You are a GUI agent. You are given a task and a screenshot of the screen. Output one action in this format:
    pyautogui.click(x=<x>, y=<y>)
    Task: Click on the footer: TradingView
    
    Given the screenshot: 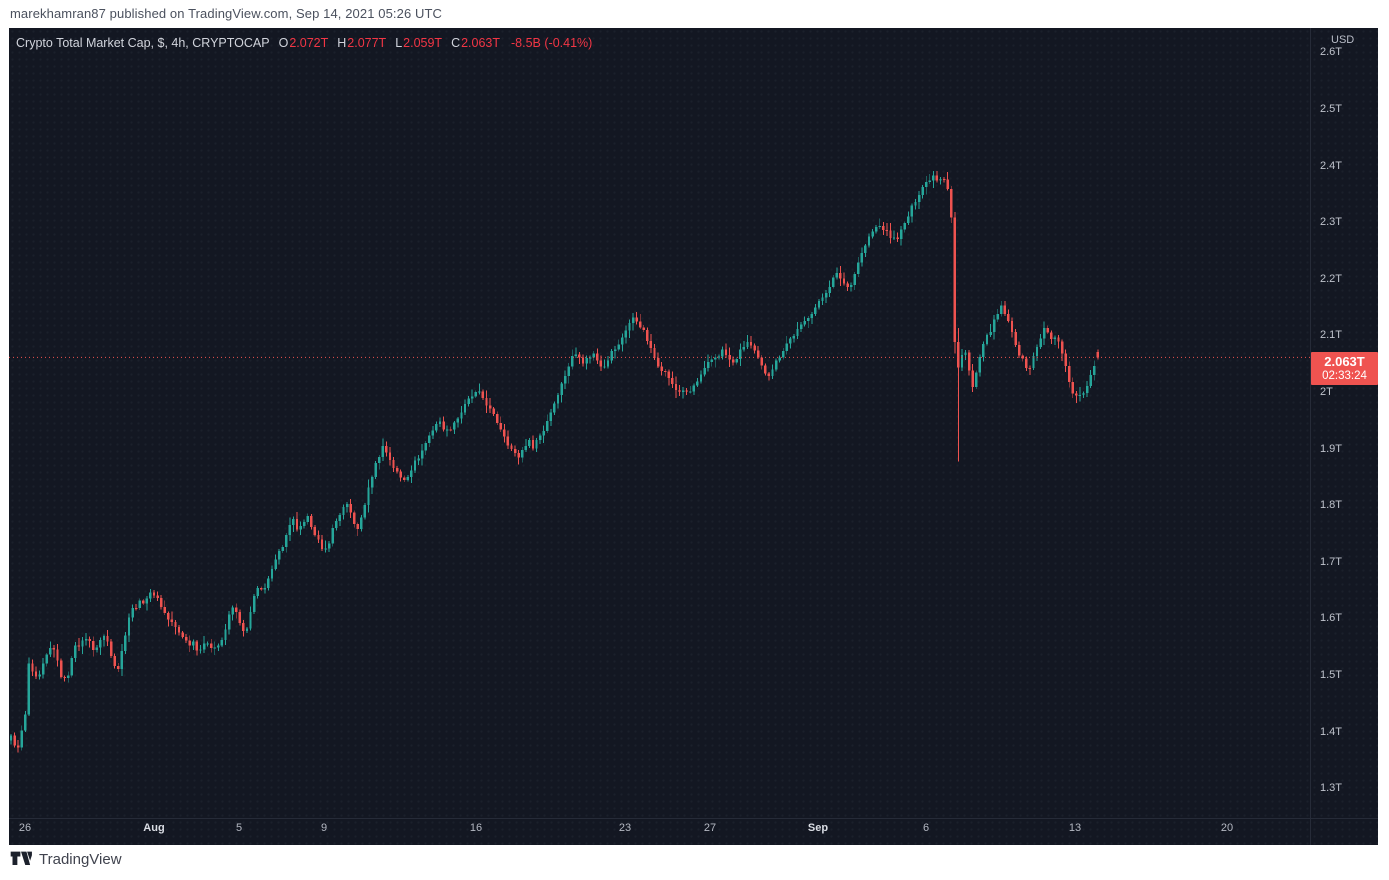 What is the action you would take?
    pyautogui.click(x=66, y=859)
    